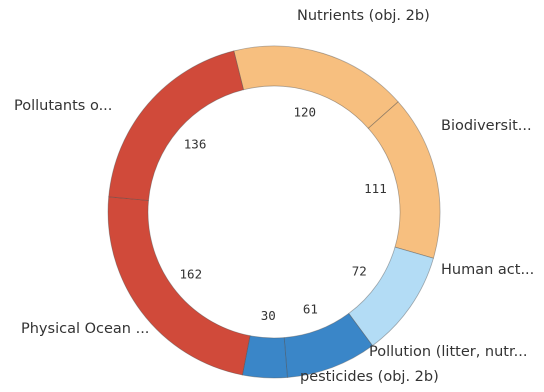  Describe the element at coordinates (310, 308) in the screenshot. I see `slice-value-label: 61` at that location.